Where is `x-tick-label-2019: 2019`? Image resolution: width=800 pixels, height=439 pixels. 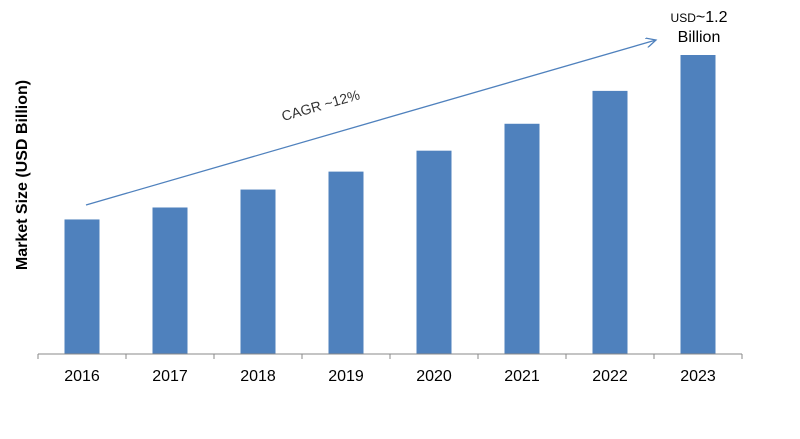
x-tick-label-2019: 2019 is located at coordinates (346, 376).